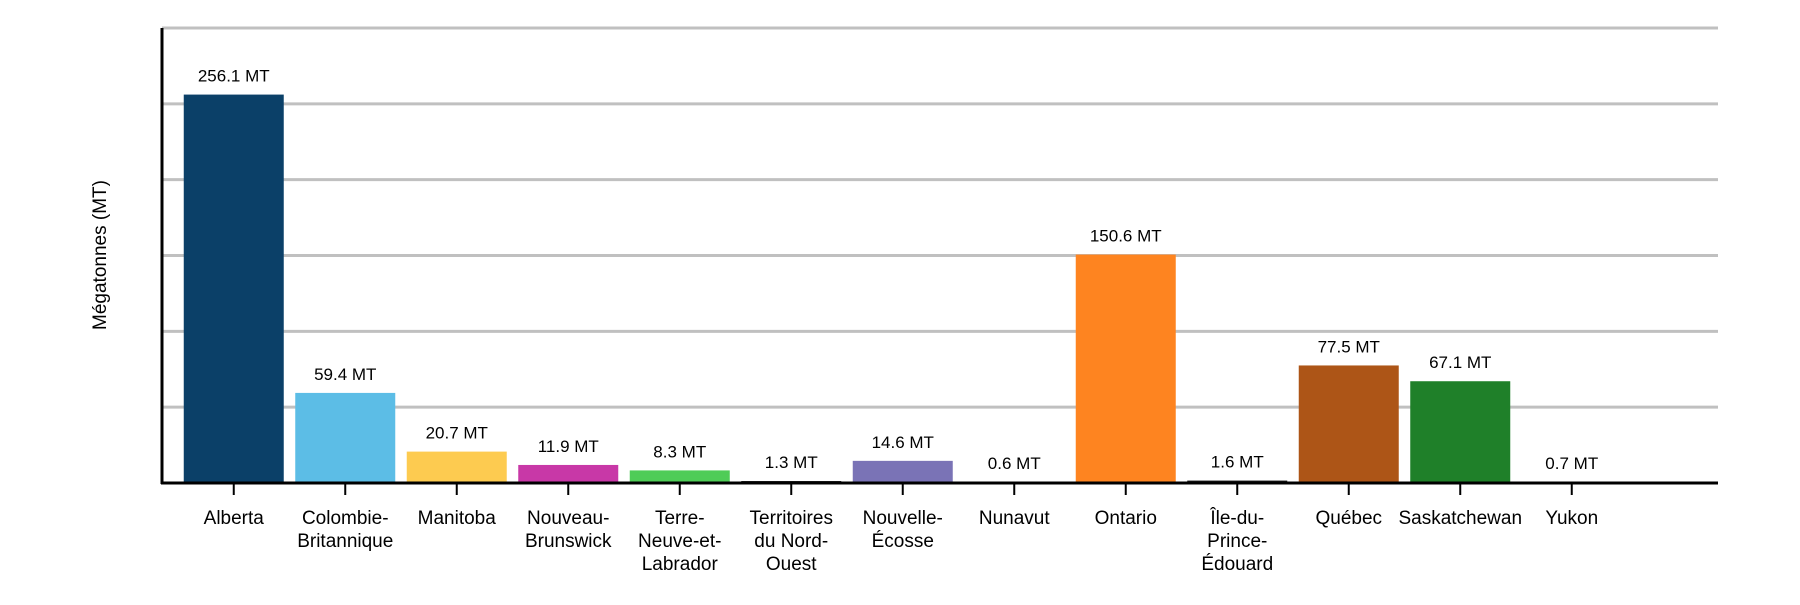 Image resolution: width=1800 pixels, height=605 pixels. Describe the element at coordinates (568, 446) in the screenshot. I see `data-label: 11.9 MT` at that location.